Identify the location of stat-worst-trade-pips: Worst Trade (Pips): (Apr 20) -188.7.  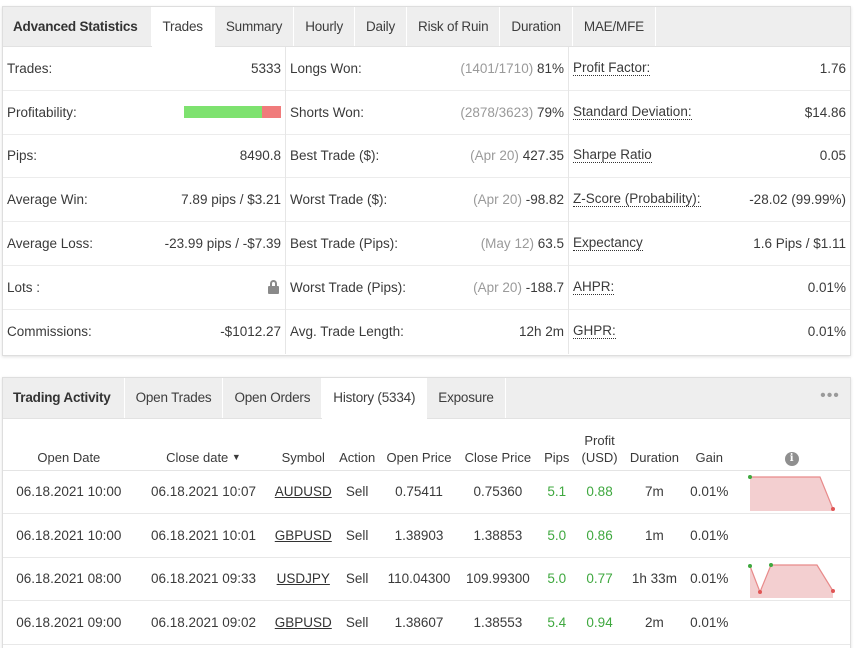
(427, 288).